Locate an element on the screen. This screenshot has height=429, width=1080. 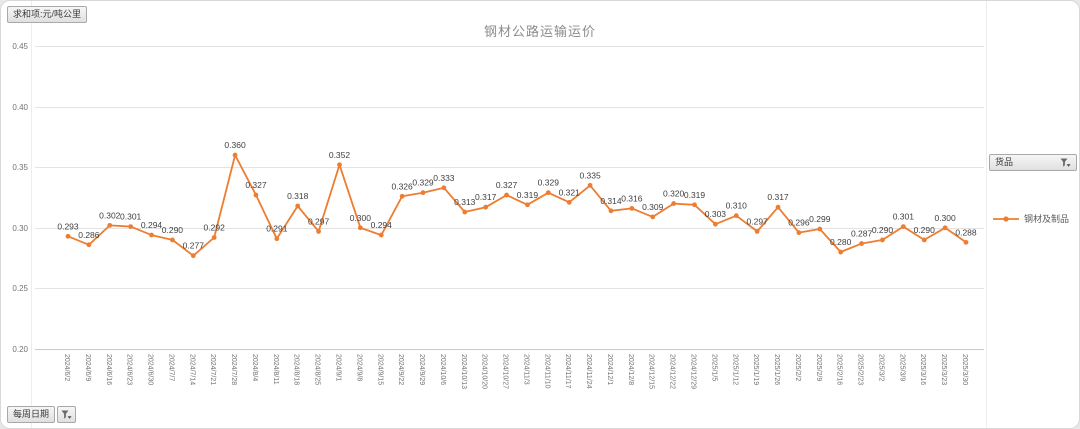
data-point-label: 0.296 is located at coordinates (799, 223).